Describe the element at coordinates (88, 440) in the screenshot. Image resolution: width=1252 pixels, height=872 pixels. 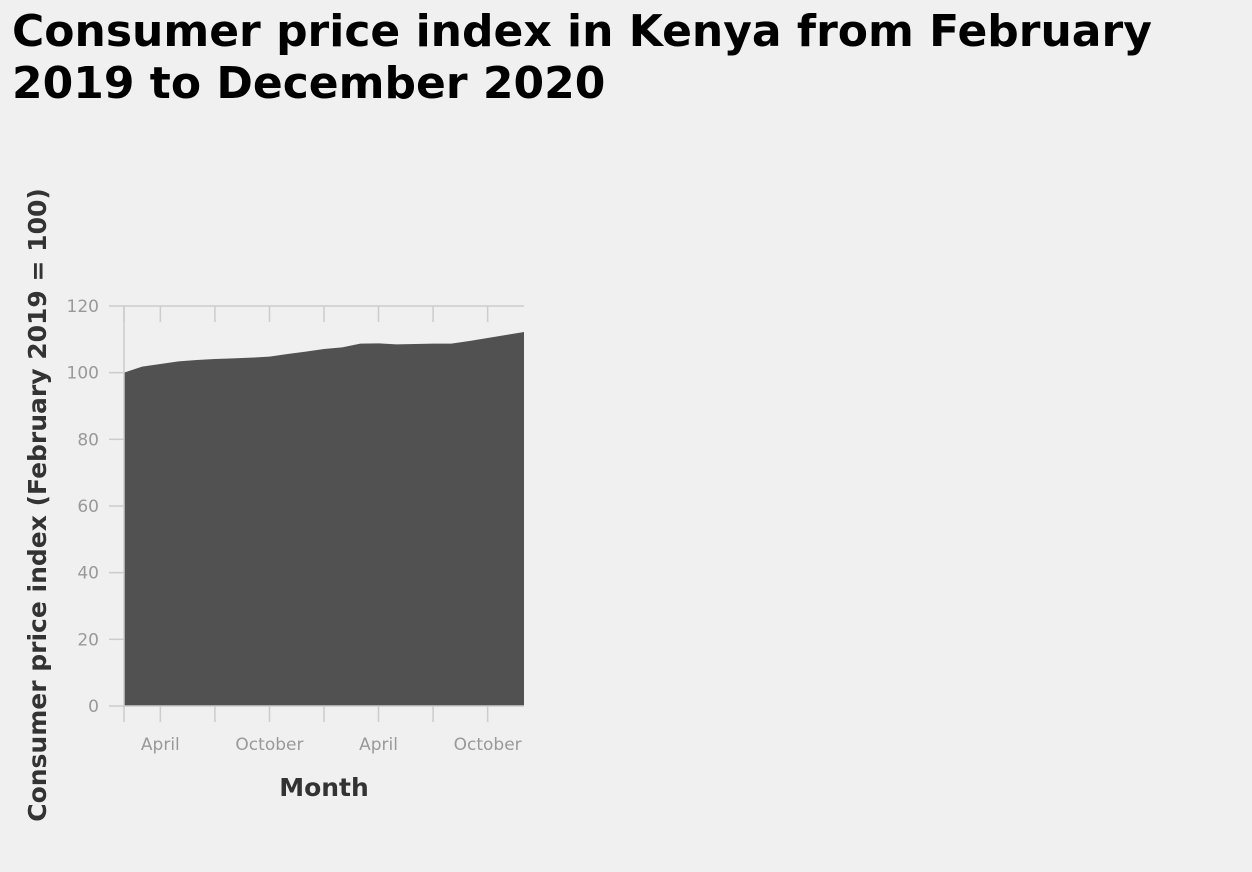
I see `y-tick-label-80: 80` at that location.